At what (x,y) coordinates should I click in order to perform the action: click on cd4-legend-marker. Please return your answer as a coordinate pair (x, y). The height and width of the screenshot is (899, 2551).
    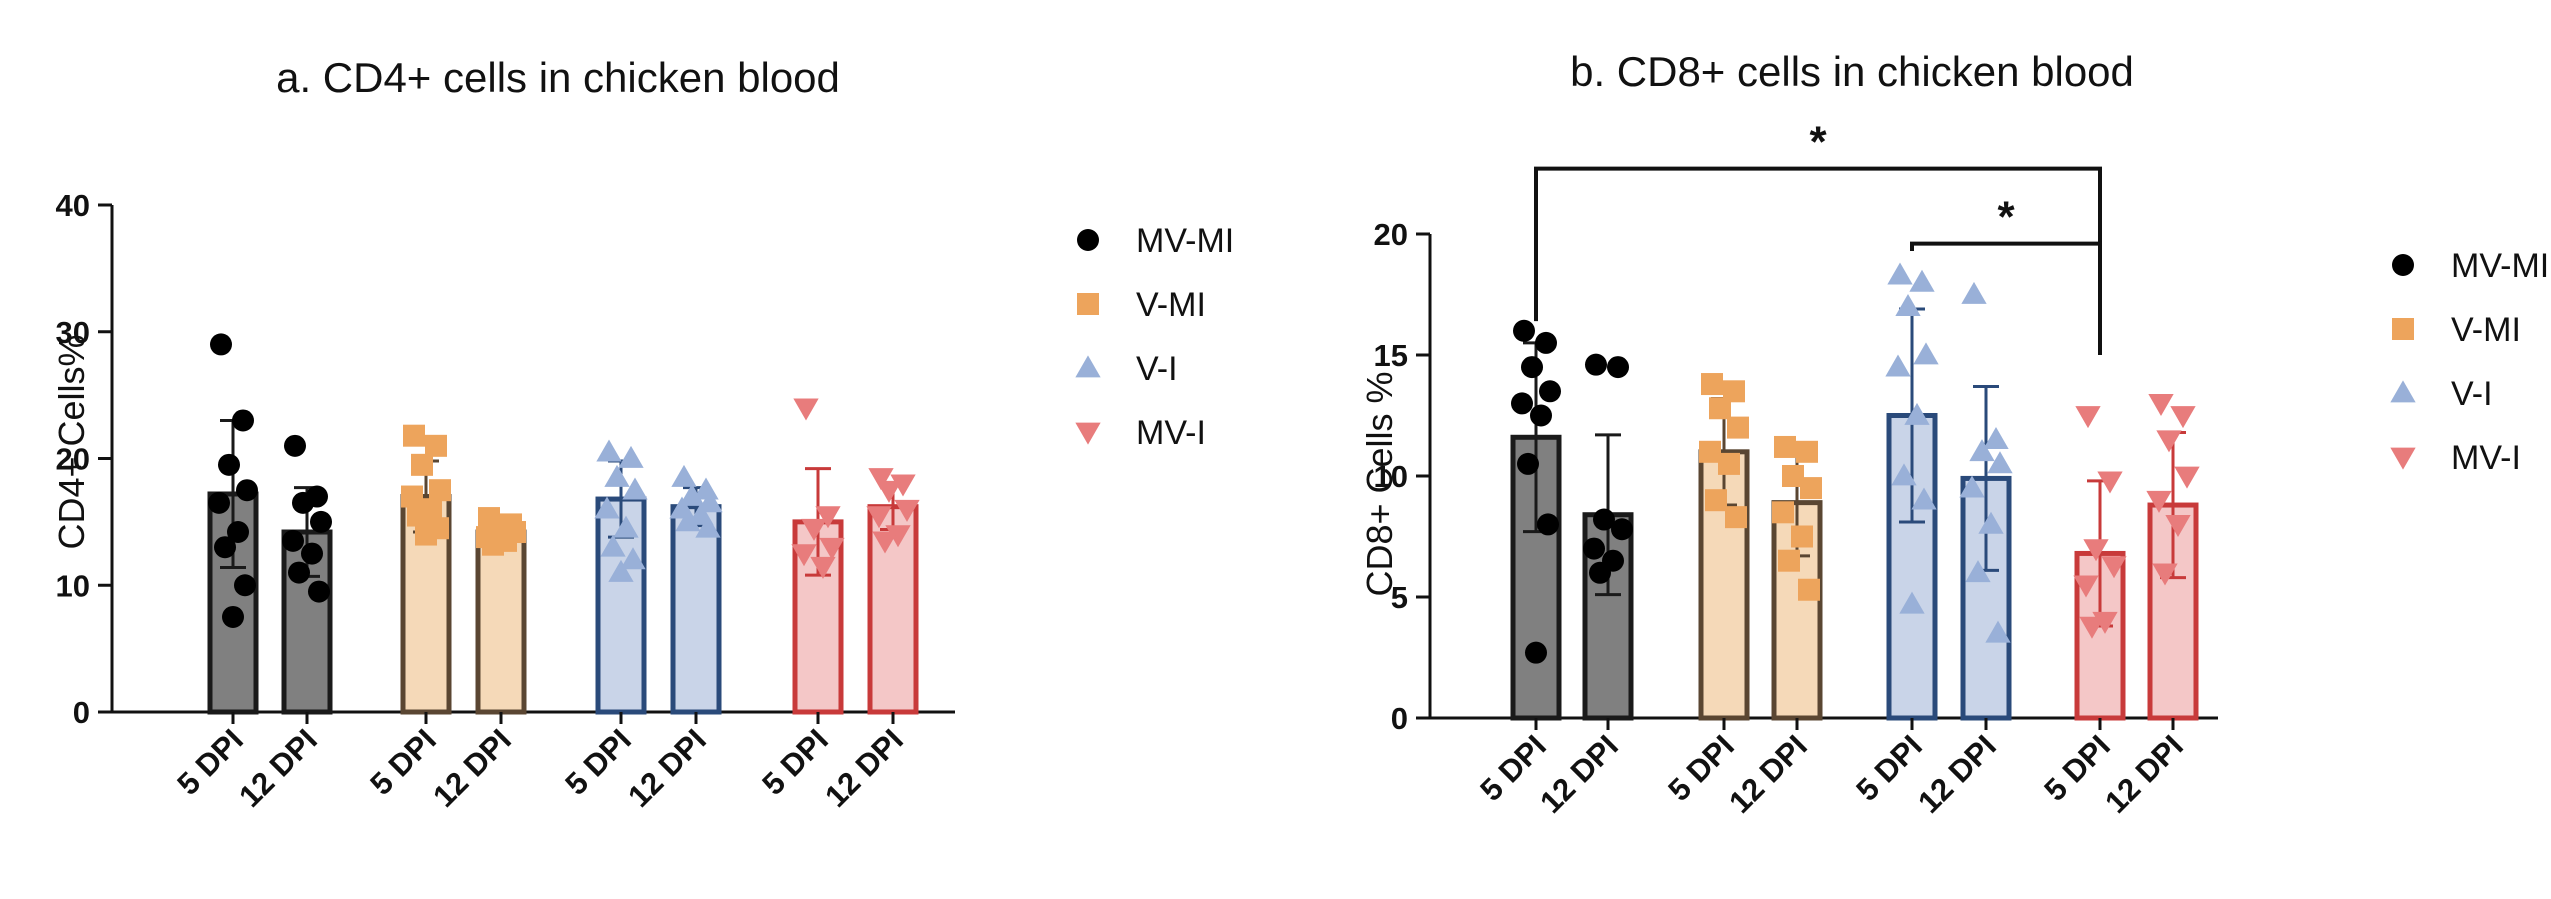
    Looking at the image, I should click on (1088, 240).